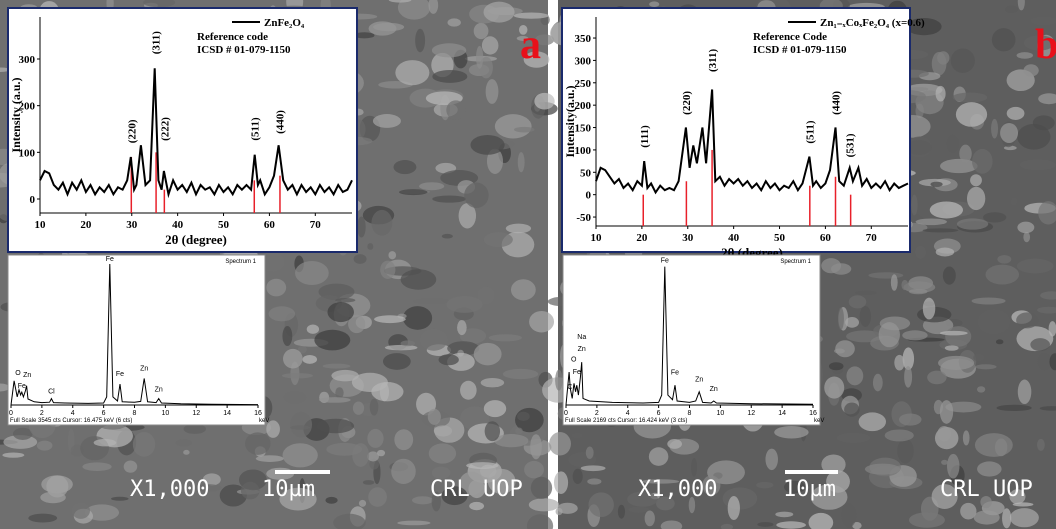 The width and height of the screenshot is (1056, 529). Describe the element at coordinates (872, 23) in the screenshot. I see `legend-label: Zn₁₋ₓCoₓFe₂O₄ (x=0.6)` at that location.